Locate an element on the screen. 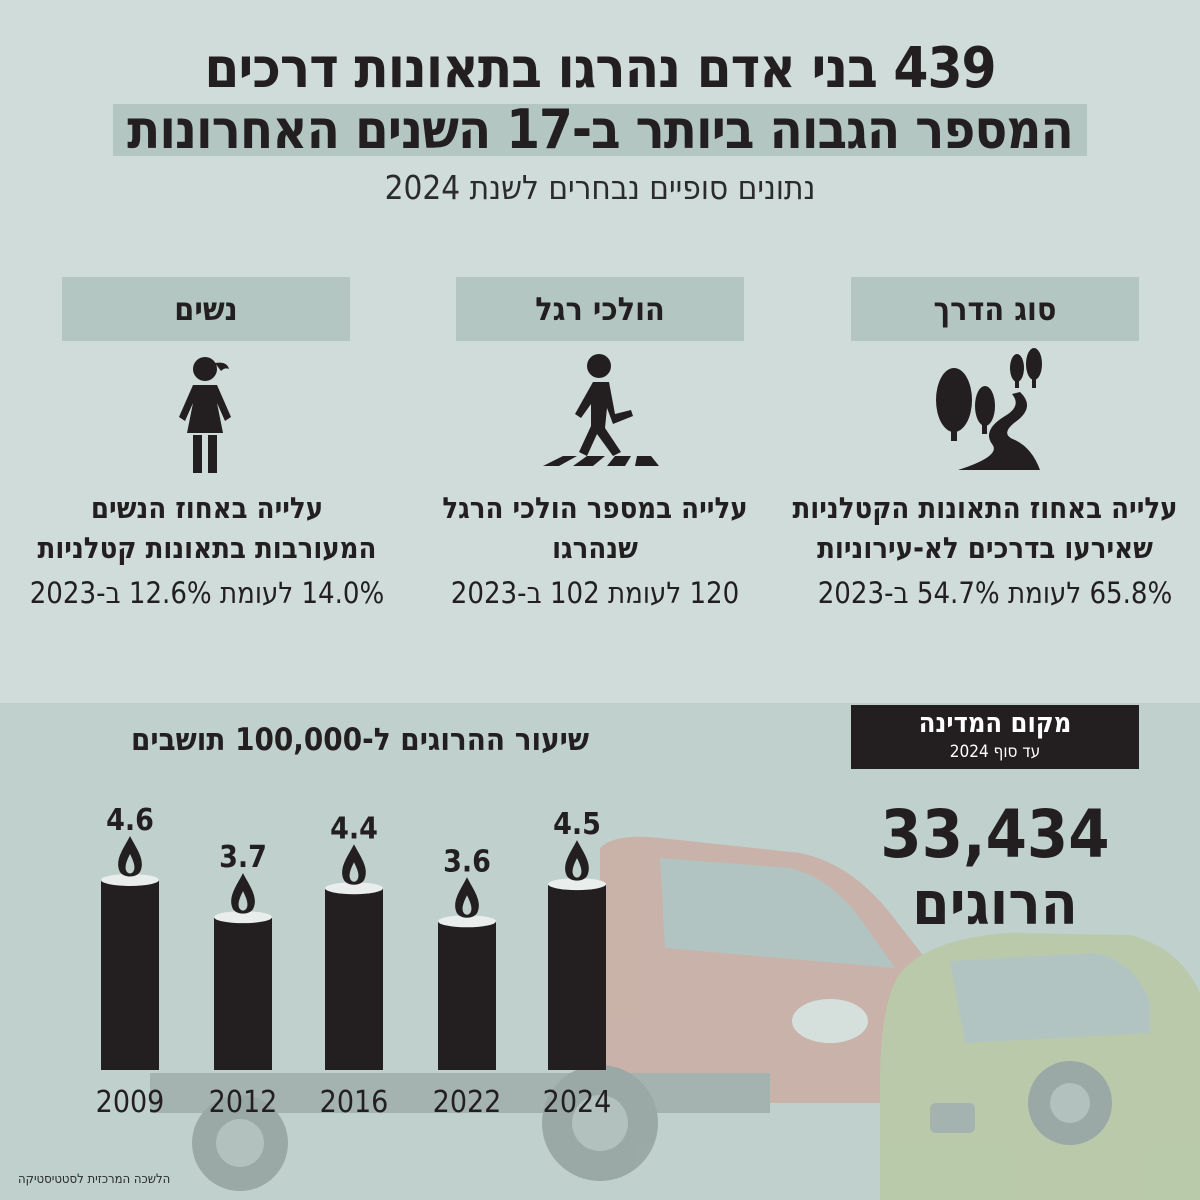  x-tick-label: 2016 is located at coordinates (354, 1102).